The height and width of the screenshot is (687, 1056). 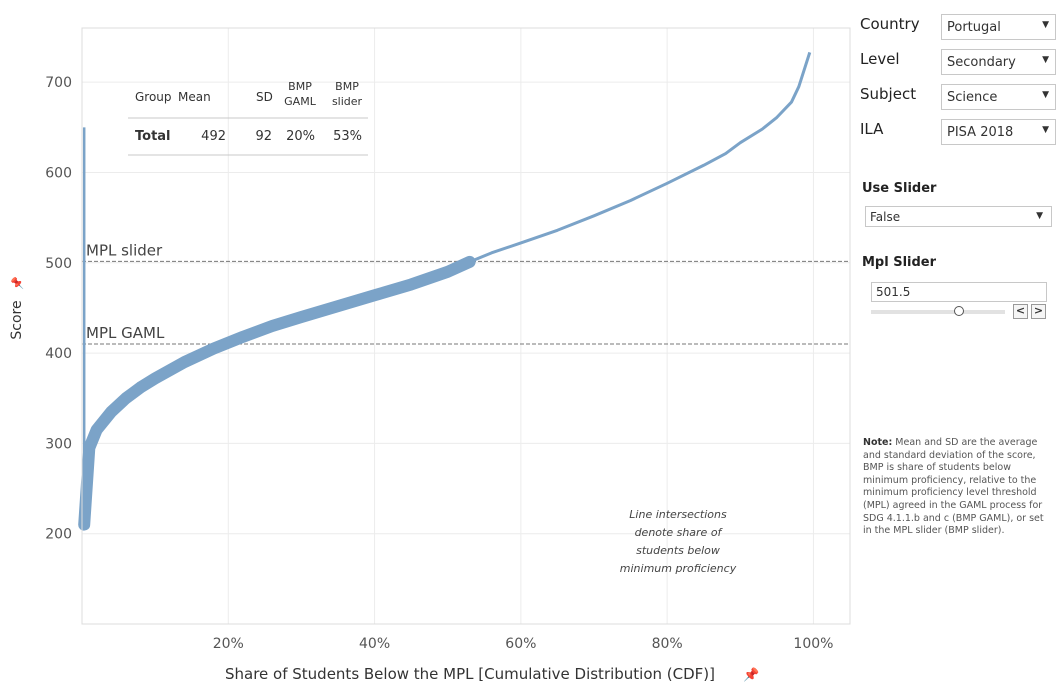 I want to click on y-tick-label: 500, so click(x=58, y=264).